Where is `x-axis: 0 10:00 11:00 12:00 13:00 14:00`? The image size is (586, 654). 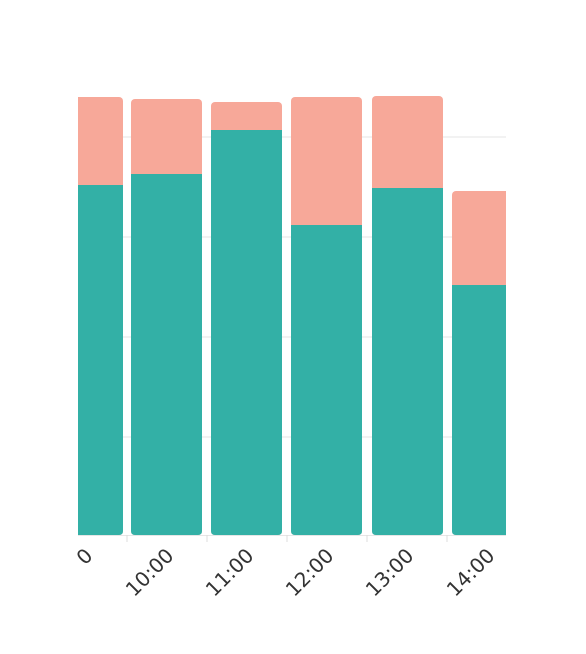 x-axis: 0 10:00 11:00 12:00 13:00 14:00 is located at coordinates (288, 568).